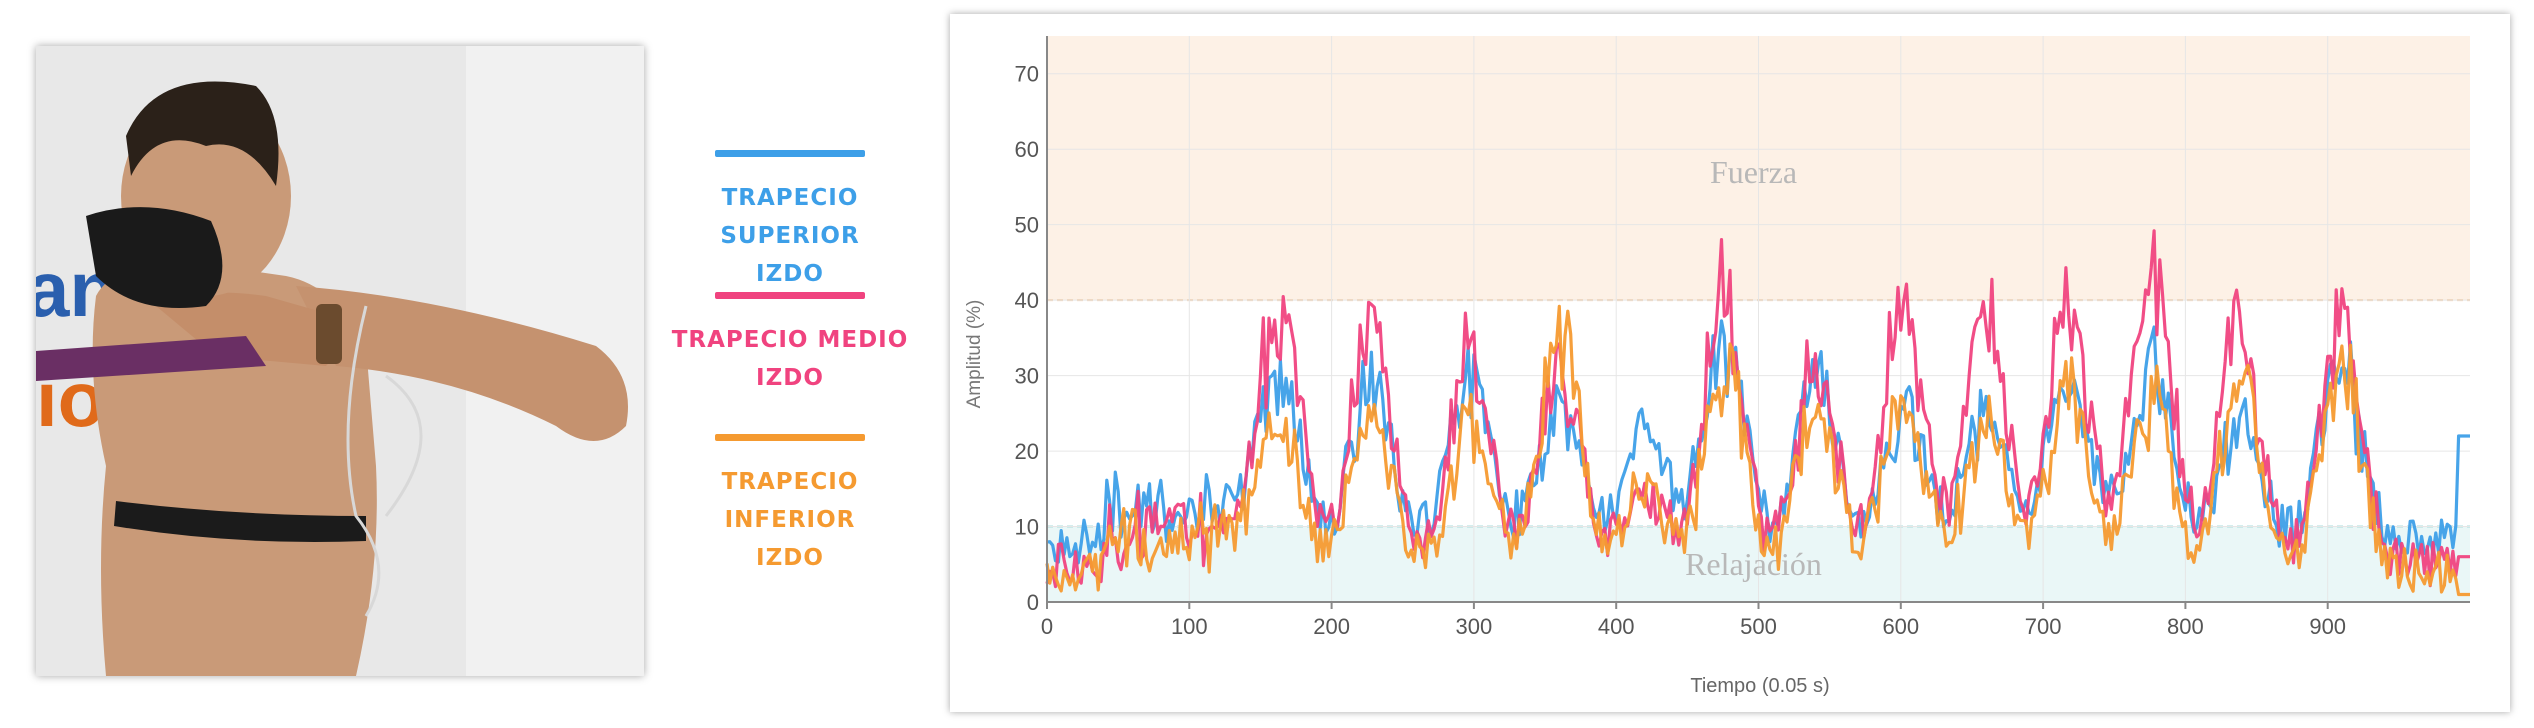  What do you see at coordinates (1474, 626) in the screenshot?
I see `x-tick-label: 300` at bounding box center [1474, 626].